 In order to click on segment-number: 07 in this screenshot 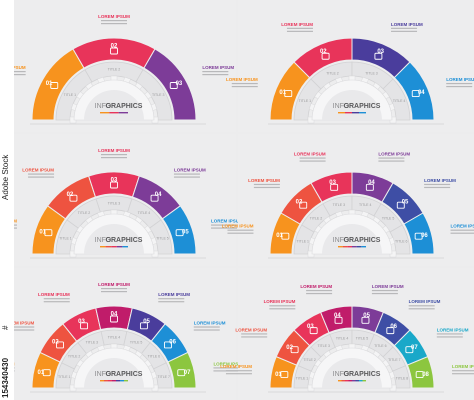, I will do `click(187, 373)`.